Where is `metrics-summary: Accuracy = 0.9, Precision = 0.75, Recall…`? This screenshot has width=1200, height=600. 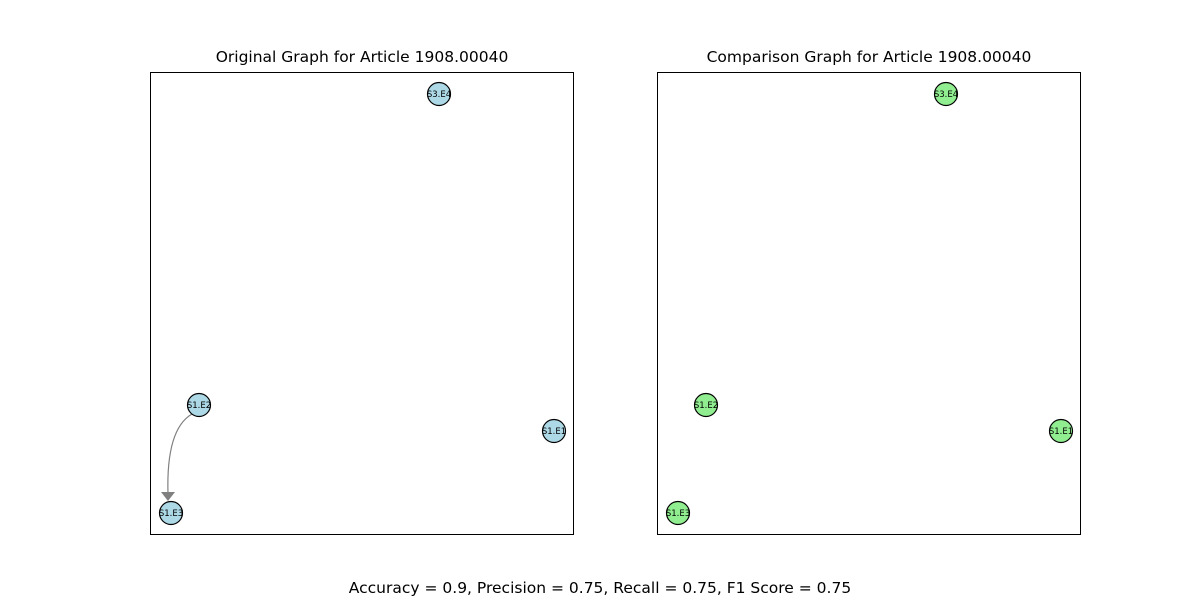
metrics-summary: Accuracy = 0.9, Precision = 0.75, Recall… is located at coordinates (600, 588).